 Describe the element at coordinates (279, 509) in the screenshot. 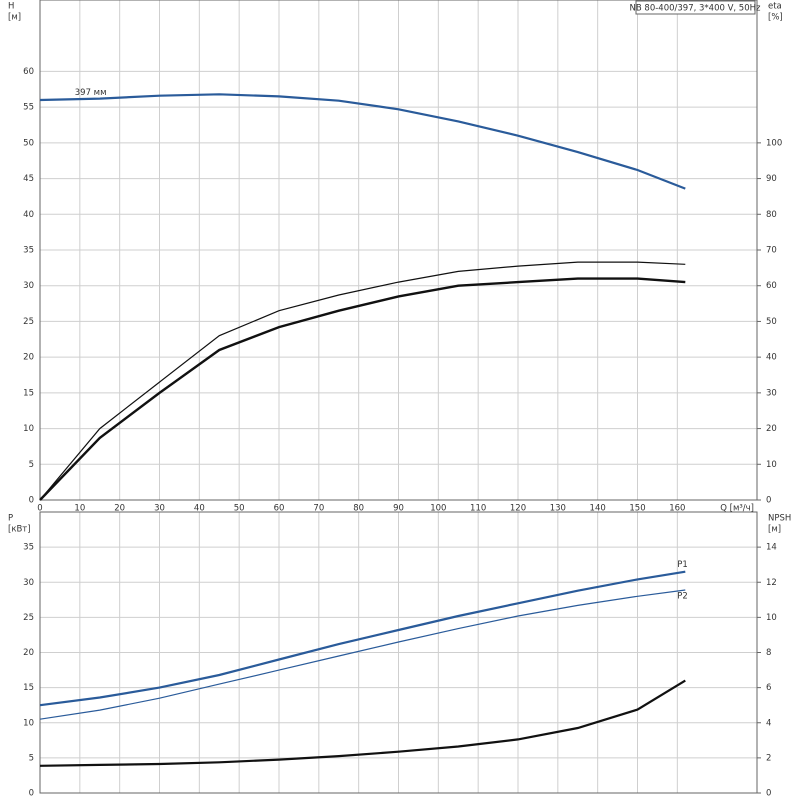

I see `x-tick-label: 60` at that location.